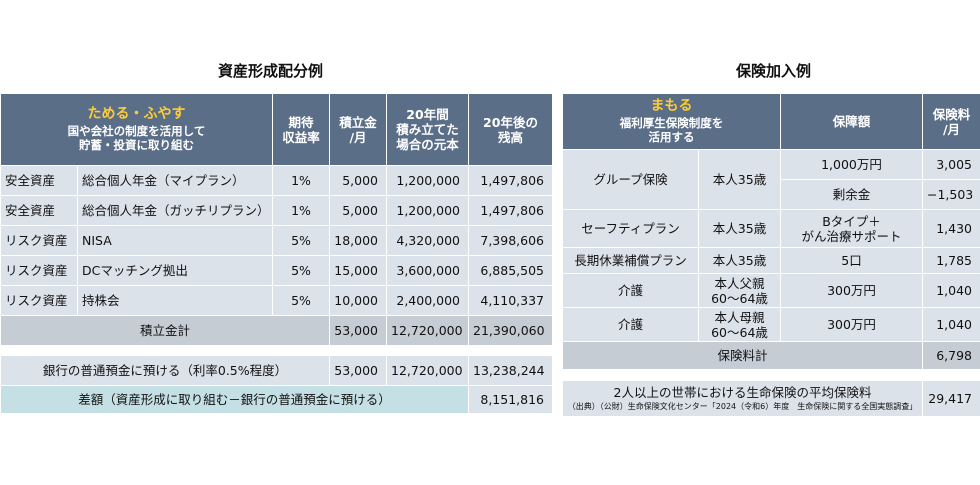 The width and height of the screenshot is (980, 485). What do you see at coordinates (510, 240) in the screenshot?
I see `balance: 7,398,606` at bounding box center [510, 240].